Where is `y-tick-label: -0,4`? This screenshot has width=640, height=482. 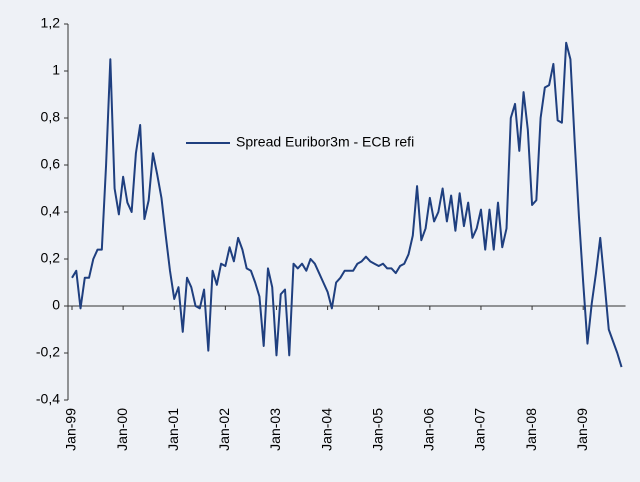
y-tick-label: -0,4 is located at coordinates (48, 399).